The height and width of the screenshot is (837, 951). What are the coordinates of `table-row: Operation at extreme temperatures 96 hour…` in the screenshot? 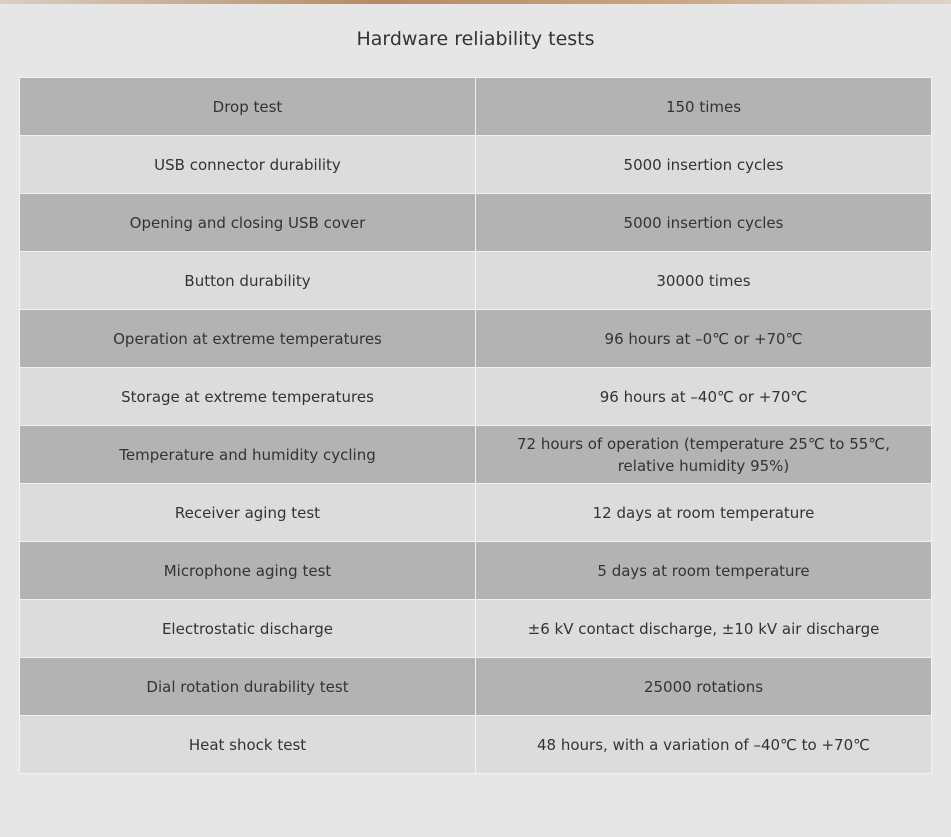 It's located at (475, 338).